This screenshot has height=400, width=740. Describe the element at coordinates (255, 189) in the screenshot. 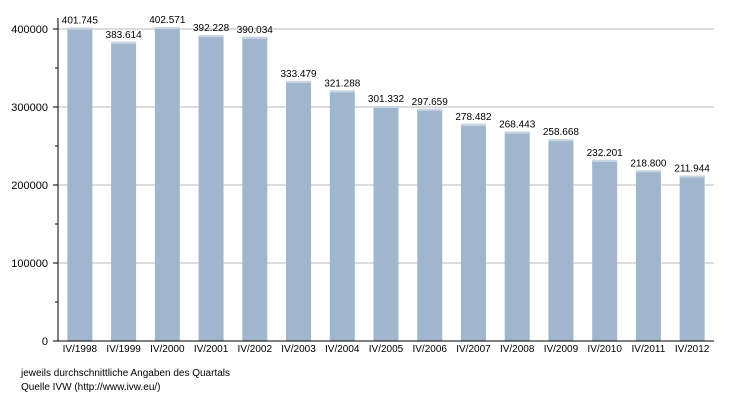

I see `bar-iv-2002` at that location.